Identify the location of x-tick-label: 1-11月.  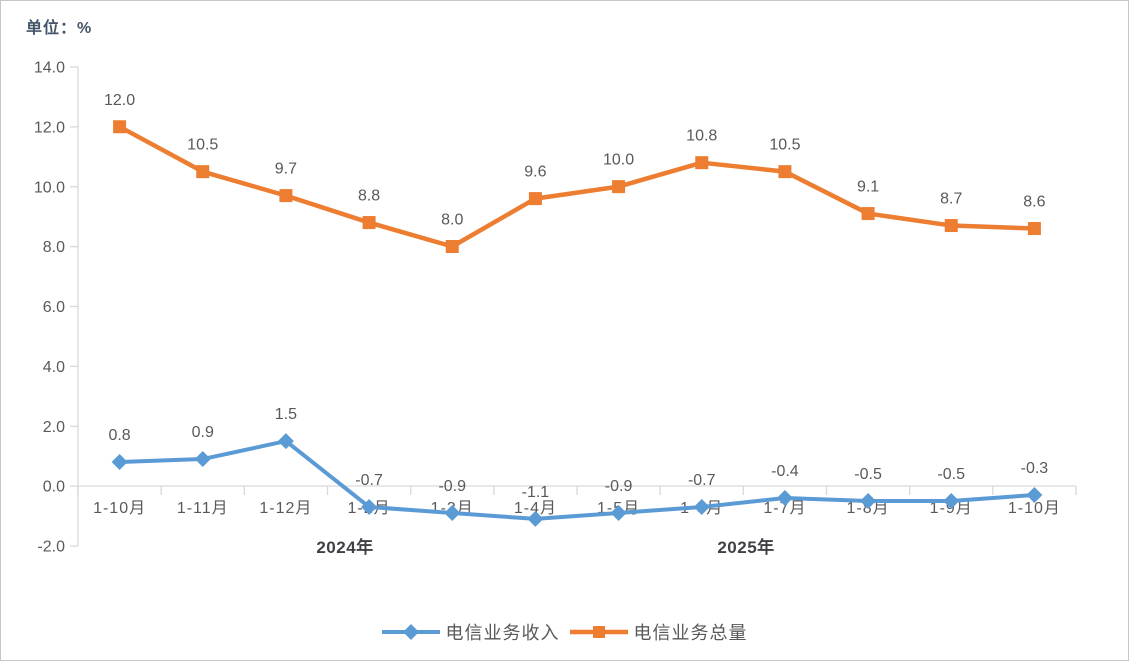
(203, 508).